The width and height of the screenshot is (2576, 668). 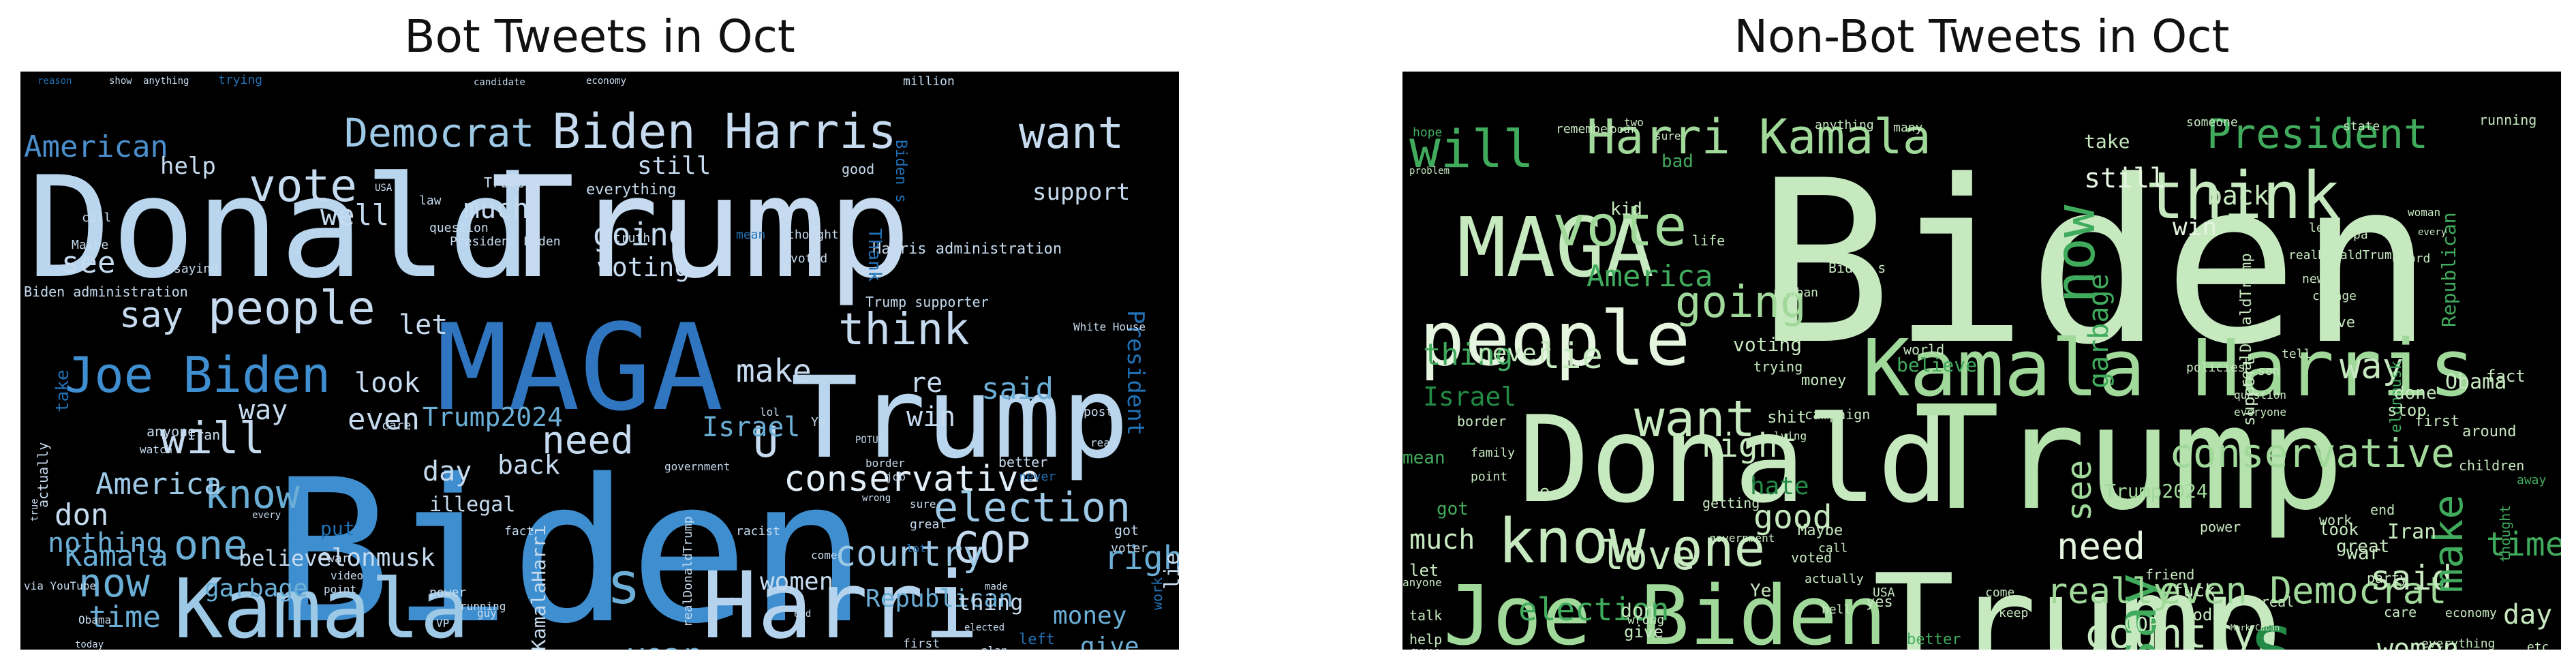 I want to click on cloud-word: good, so click(x=1793, y=517).